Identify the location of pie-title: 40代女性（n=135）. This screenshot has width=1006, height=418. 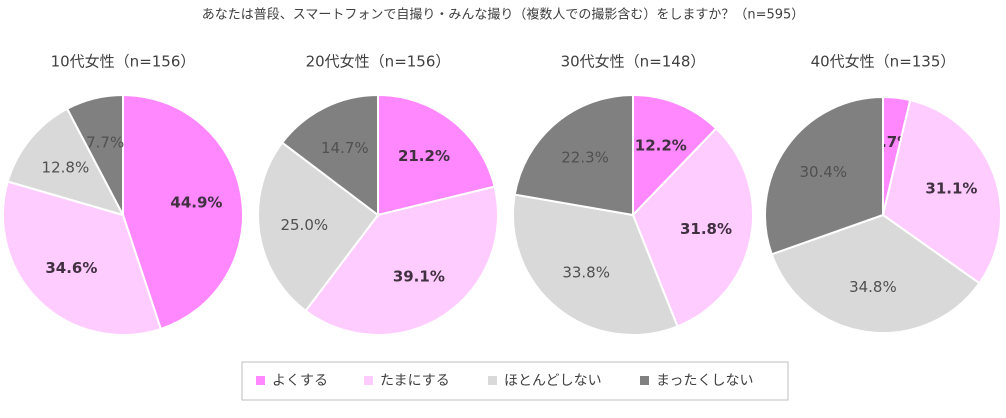
(883, 62).